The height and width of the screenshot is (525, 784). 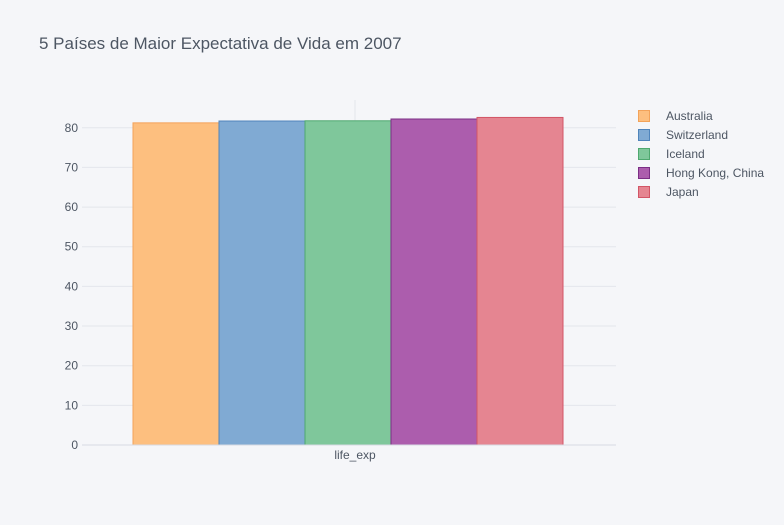 I want to click on y-tick-label: 0, so click(x=74, y=445).